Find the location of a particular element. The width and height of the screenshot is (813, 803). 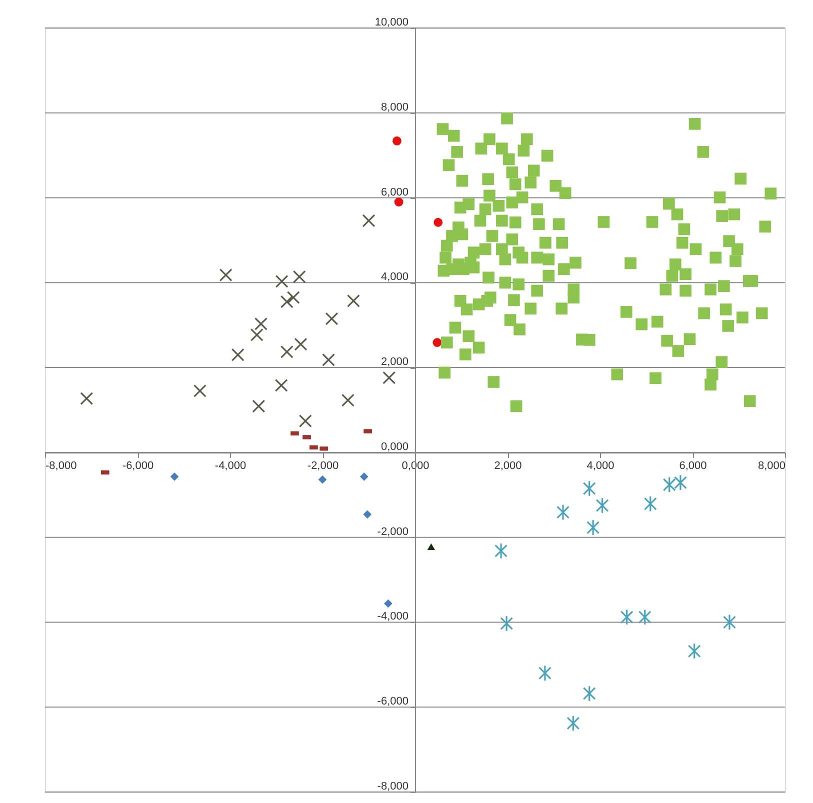

x-tick-label: -6,000 is located at coordinates (138, 466).